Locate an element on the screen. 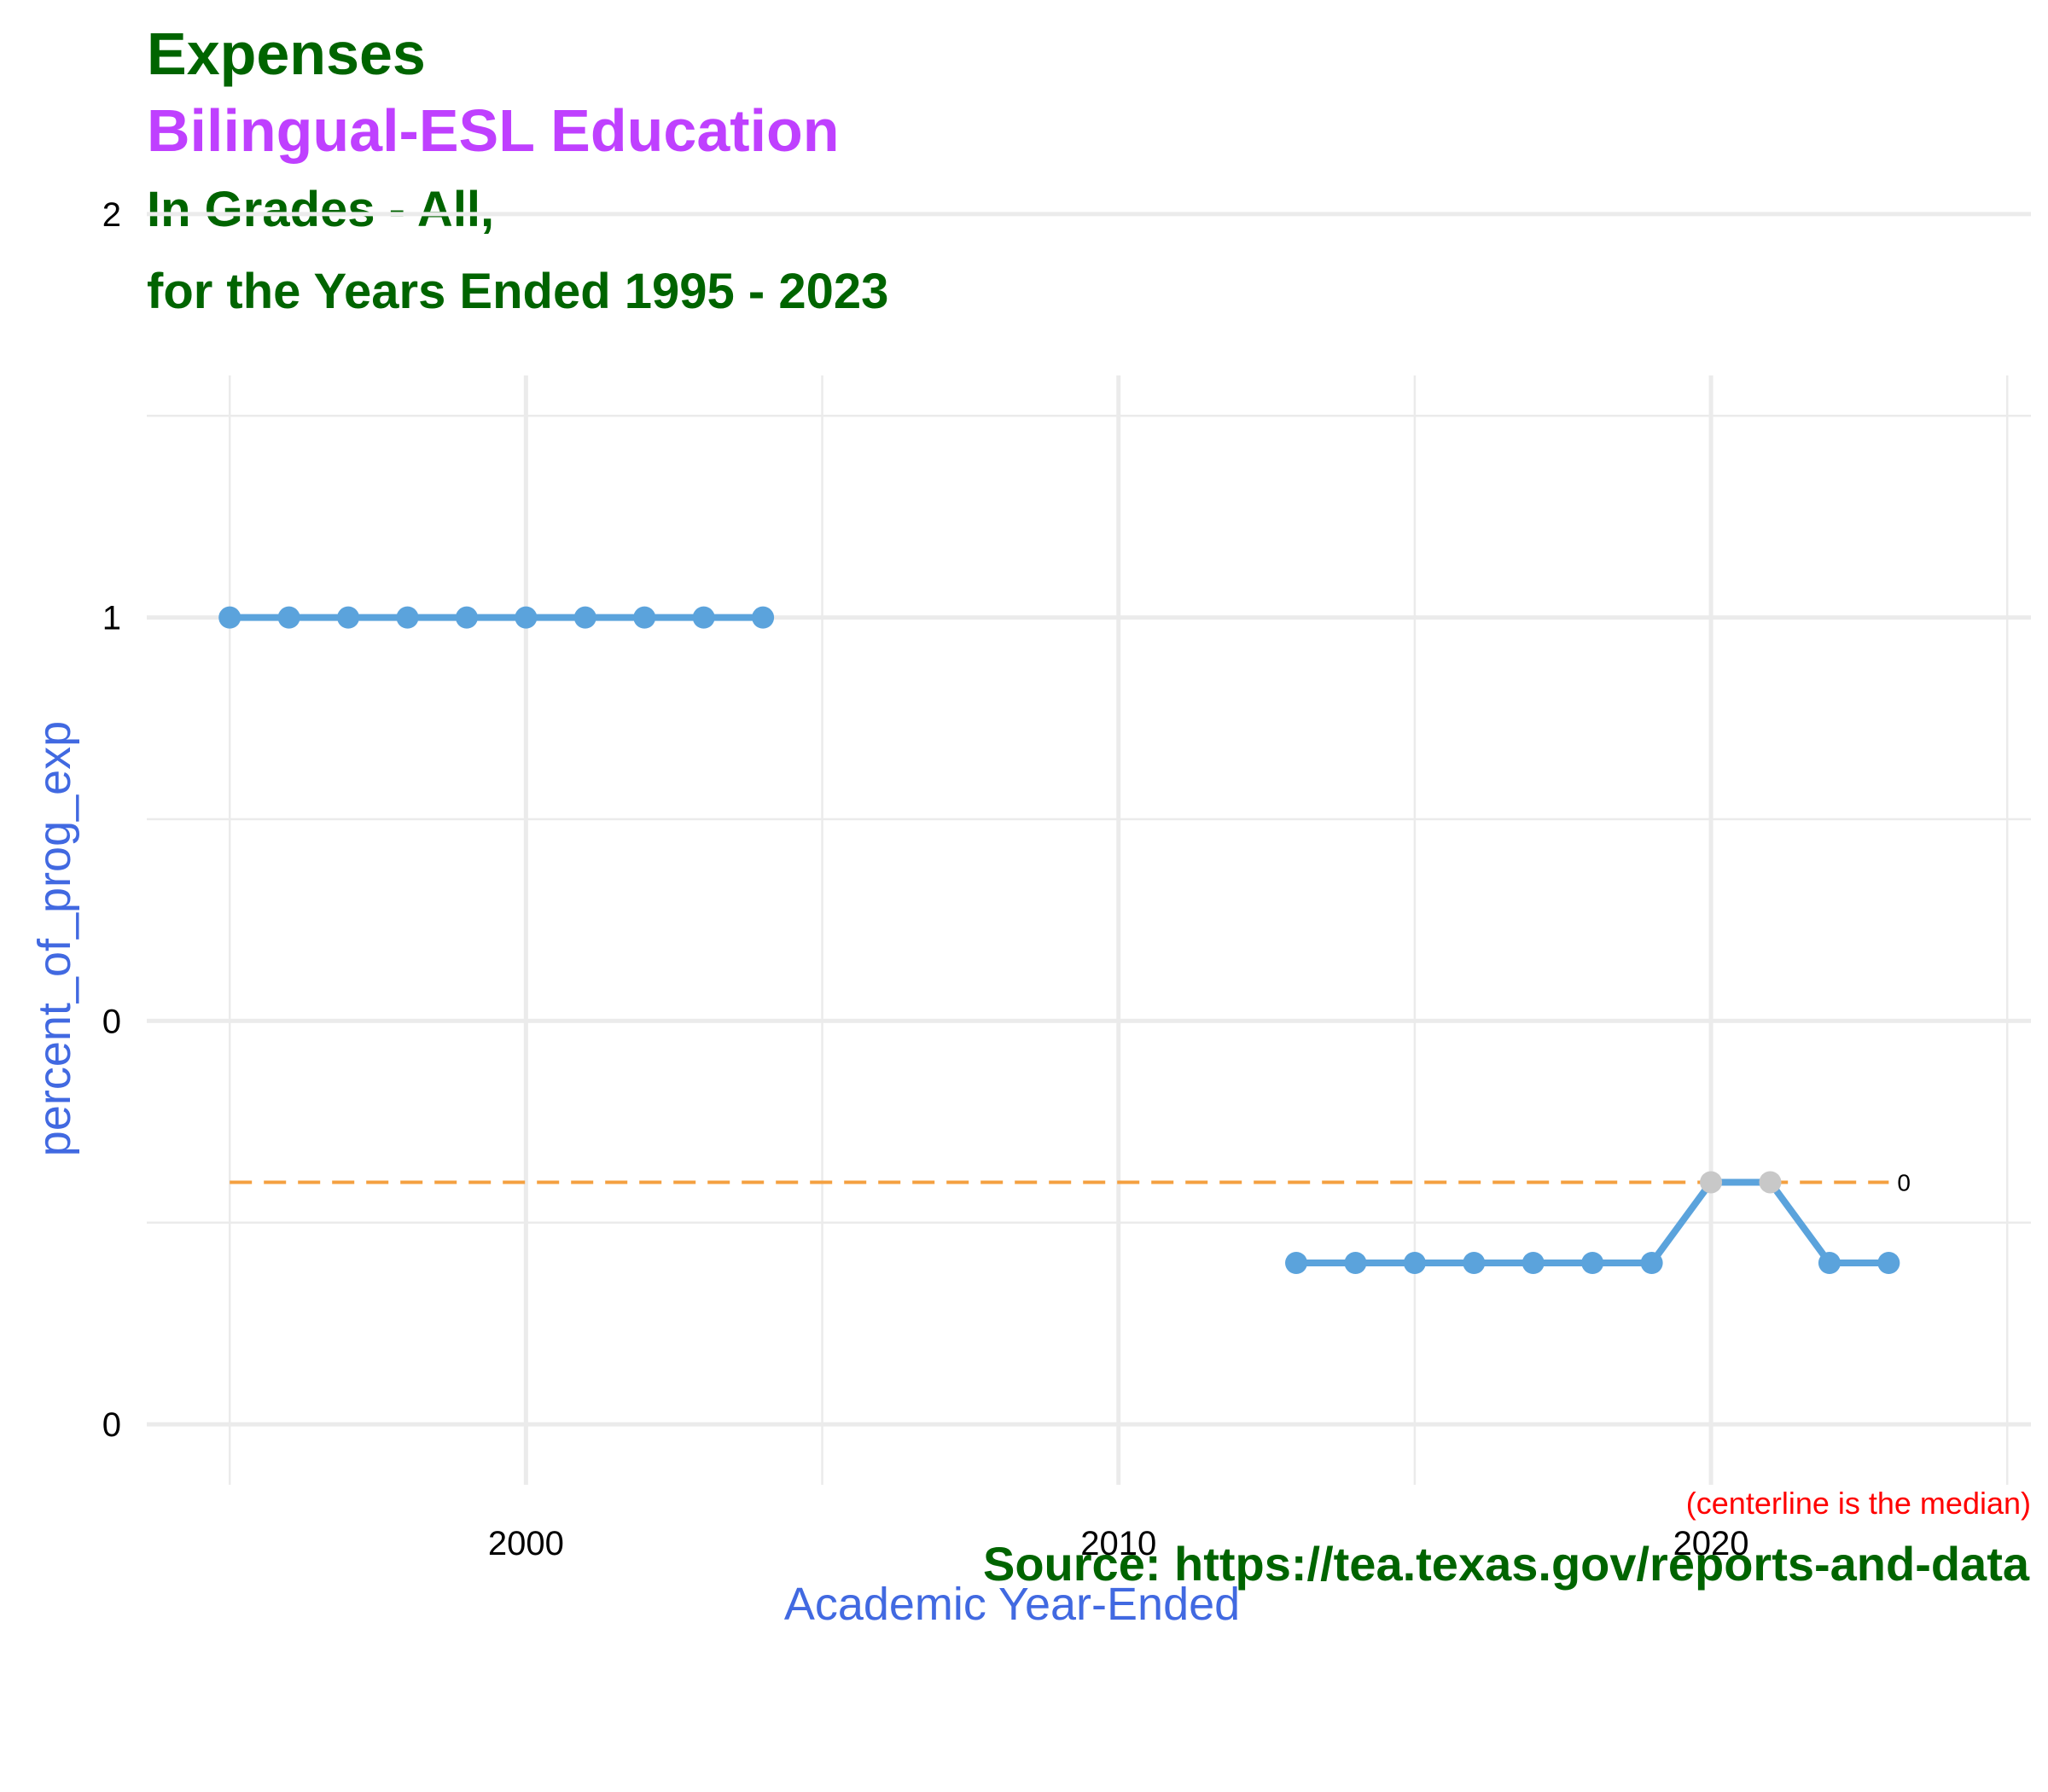  chart-subtitle: Bilingual-ESL Education is located at coordinates (494, 130).